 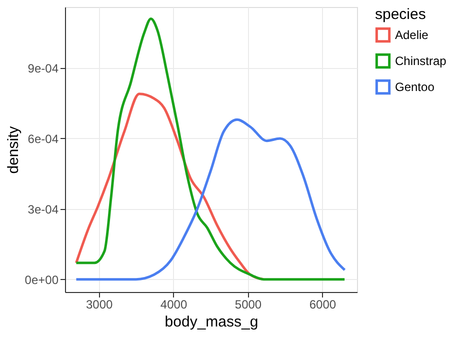 I want to click on y-tick-label: 9e-04, so click(x=43, y=69).